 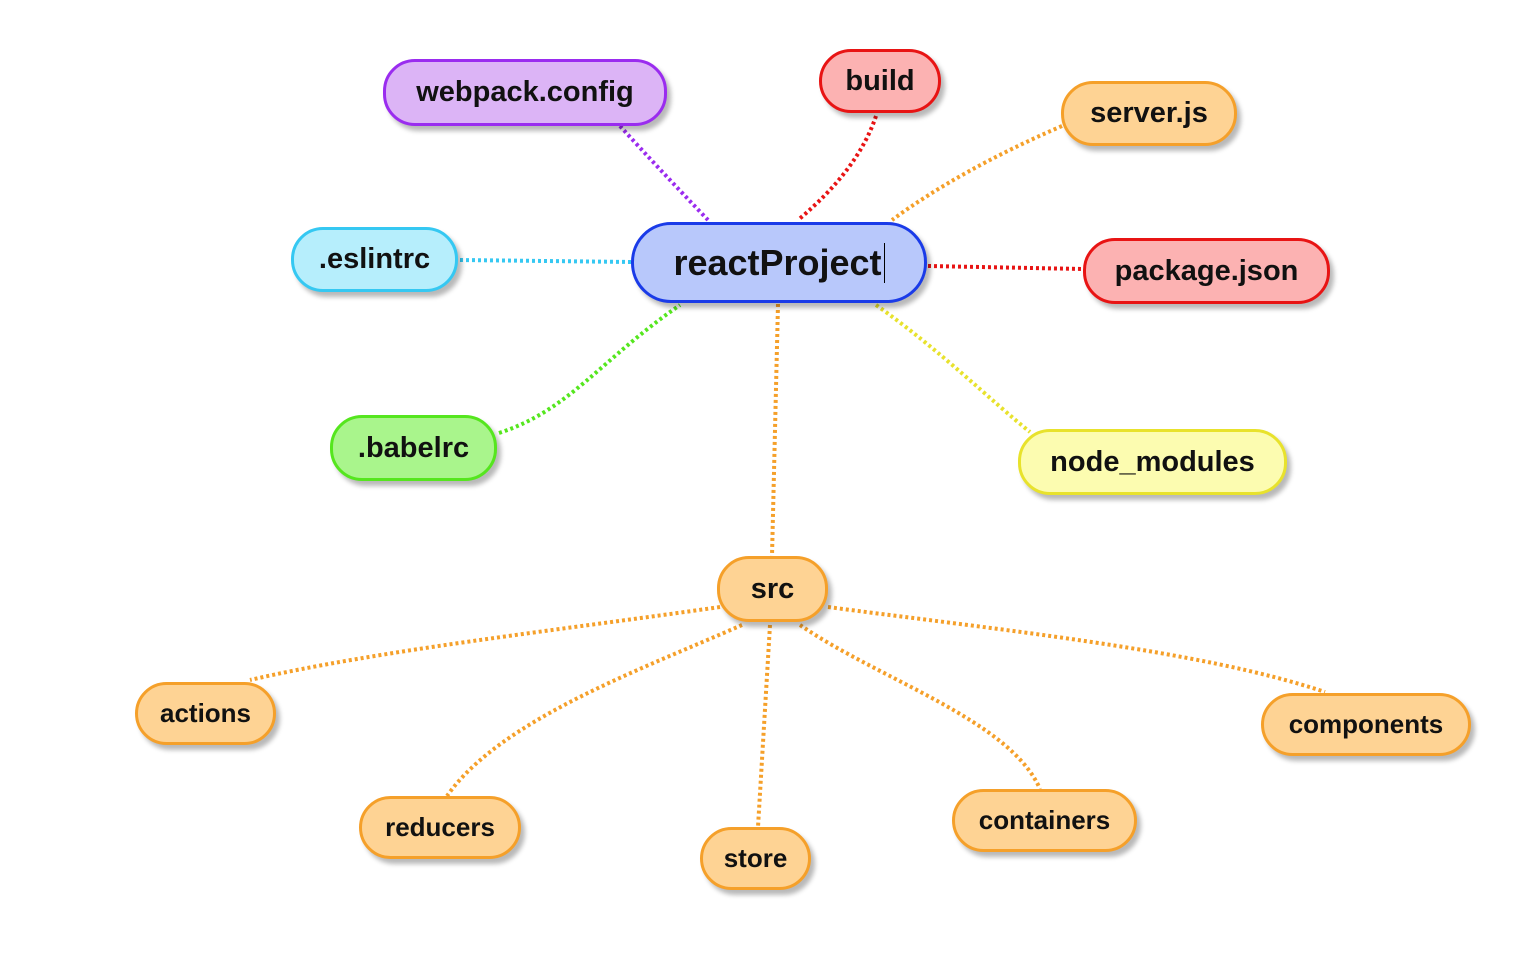 I want to click on node-package-json: package.json, so click(x=1206, y=271).